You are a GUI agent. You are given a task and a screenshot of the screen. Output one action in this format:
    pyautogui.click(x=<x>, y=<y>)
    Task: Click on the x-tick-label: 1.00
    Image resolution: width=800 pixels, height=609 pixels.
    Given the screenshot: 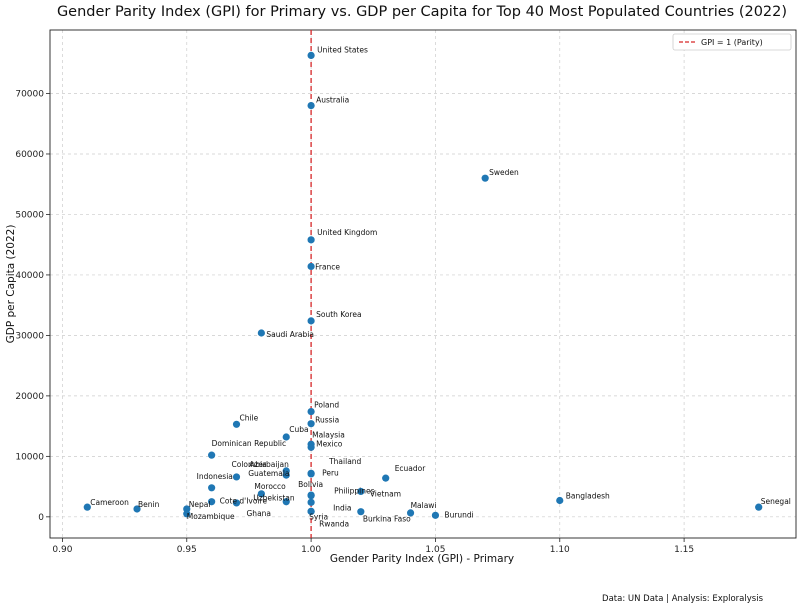 What is the action you would take?
    pyautogui.click(x=311, y=550)
    